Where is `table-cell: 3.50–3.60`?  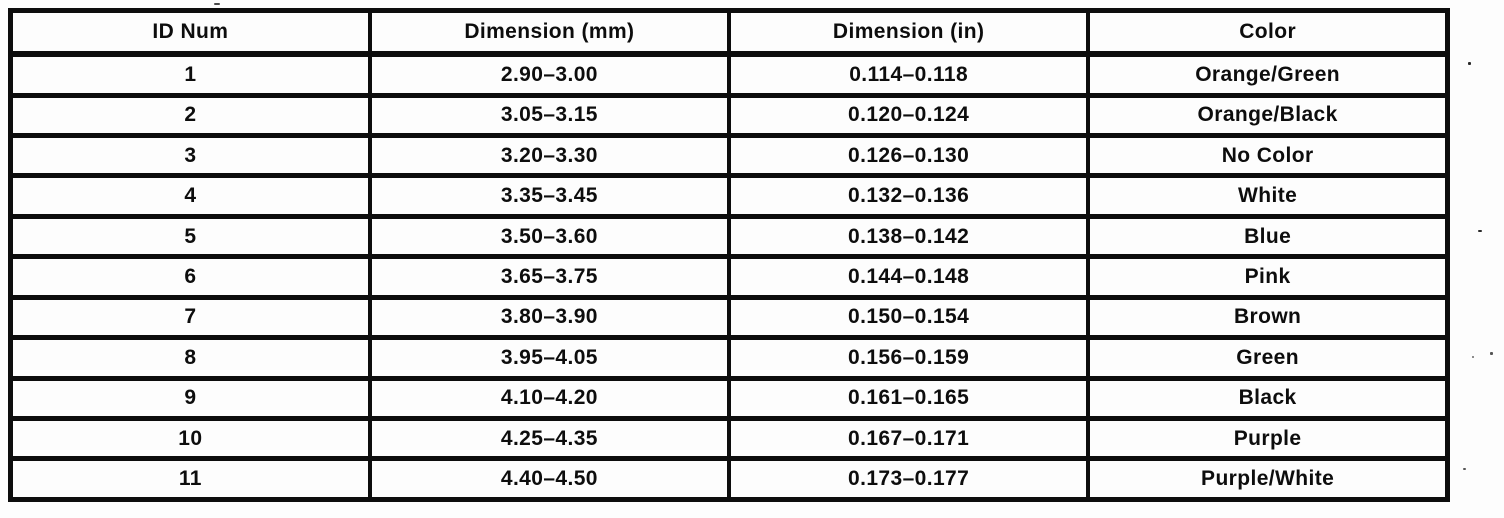 table-cell: 3.50–3.60 is located at coordinates (549, 236).